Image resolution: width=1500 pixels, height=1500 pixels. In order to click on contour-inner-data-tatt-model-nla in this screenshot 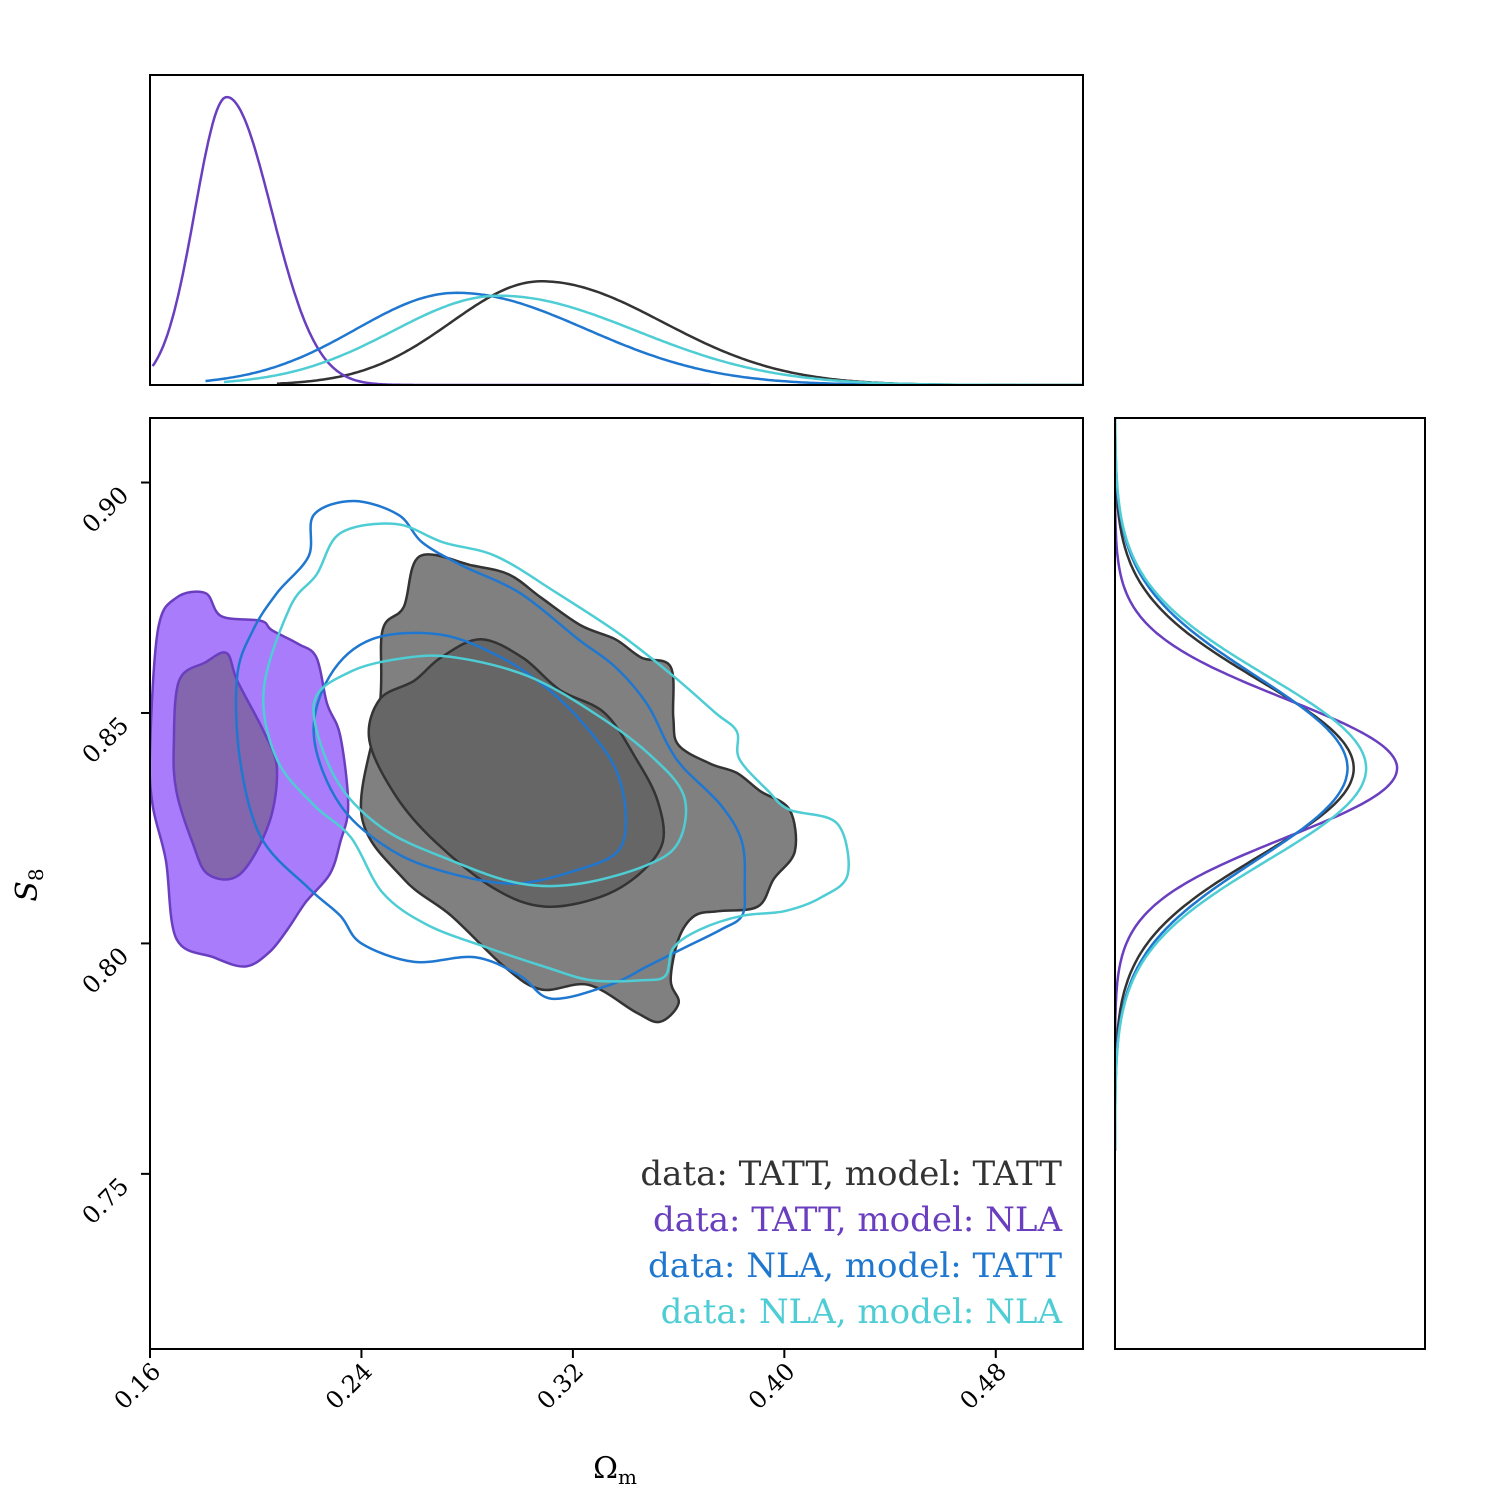, I will do `click(225, 766)`.